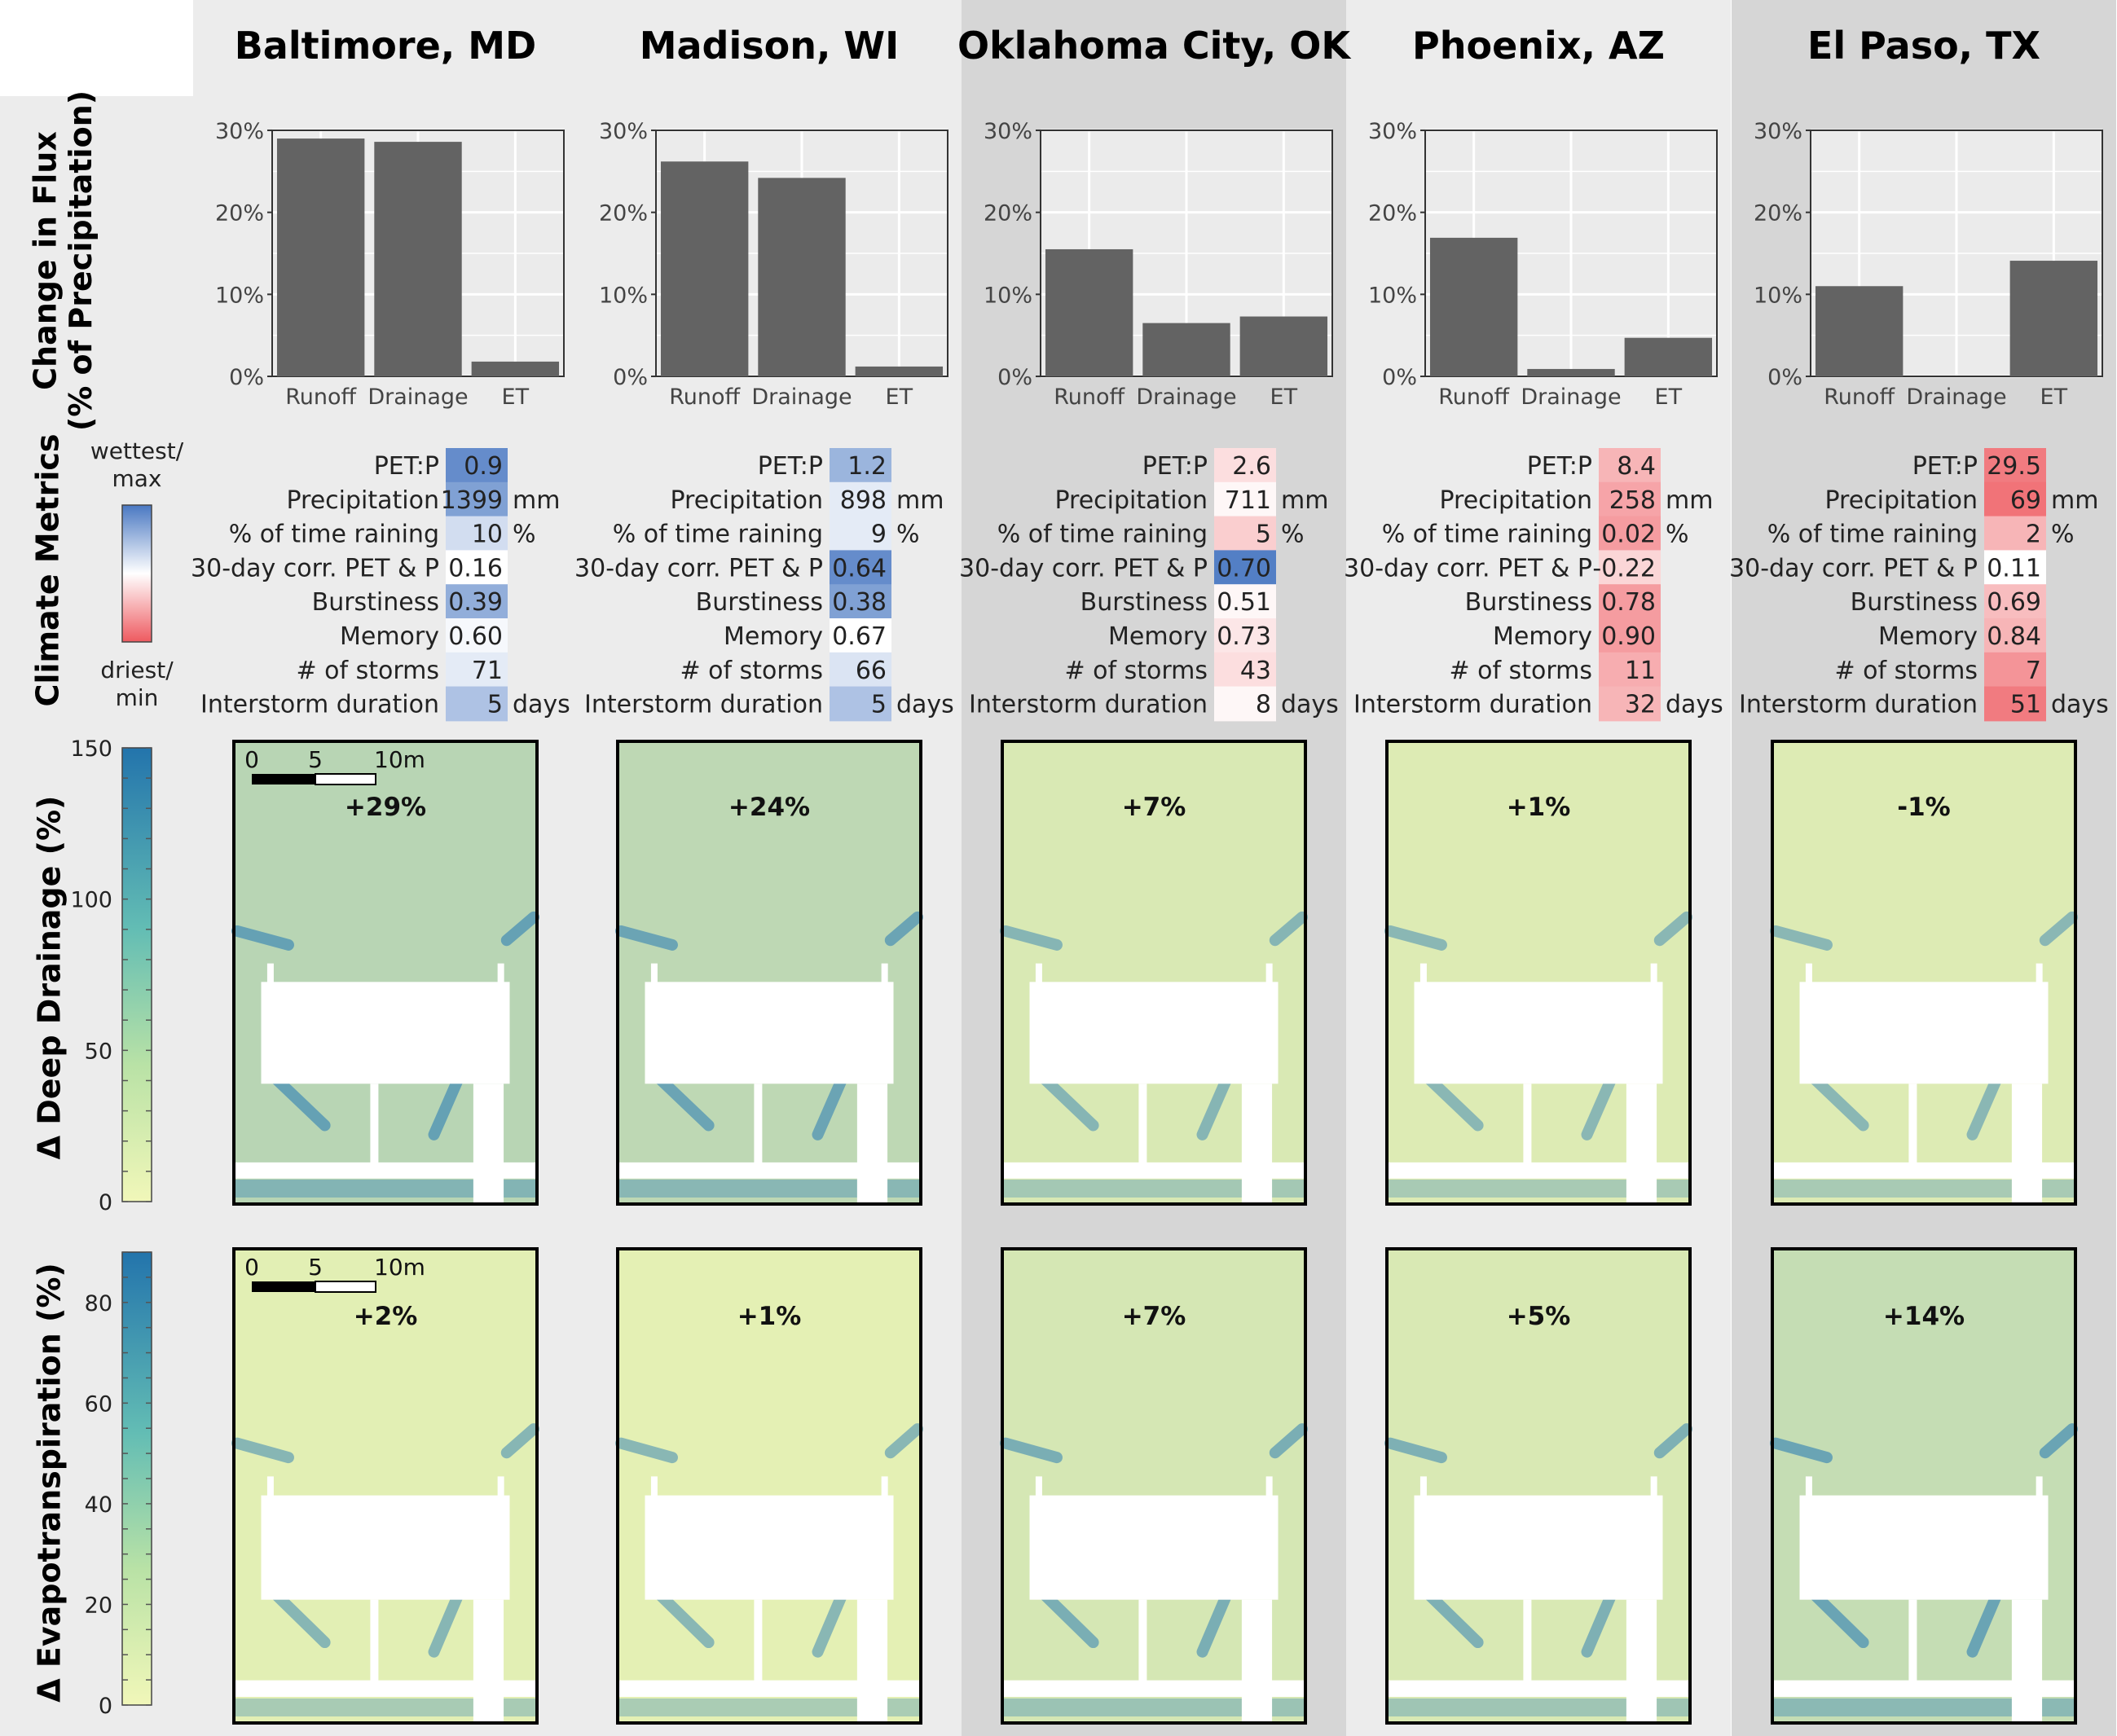 Image resolution: width=2117 pixels, height=1736 pixels. What do you see at coordinates (1473, 306) in the screenshot?
I see `bar-runoff` at bounding box center [1473, 306].